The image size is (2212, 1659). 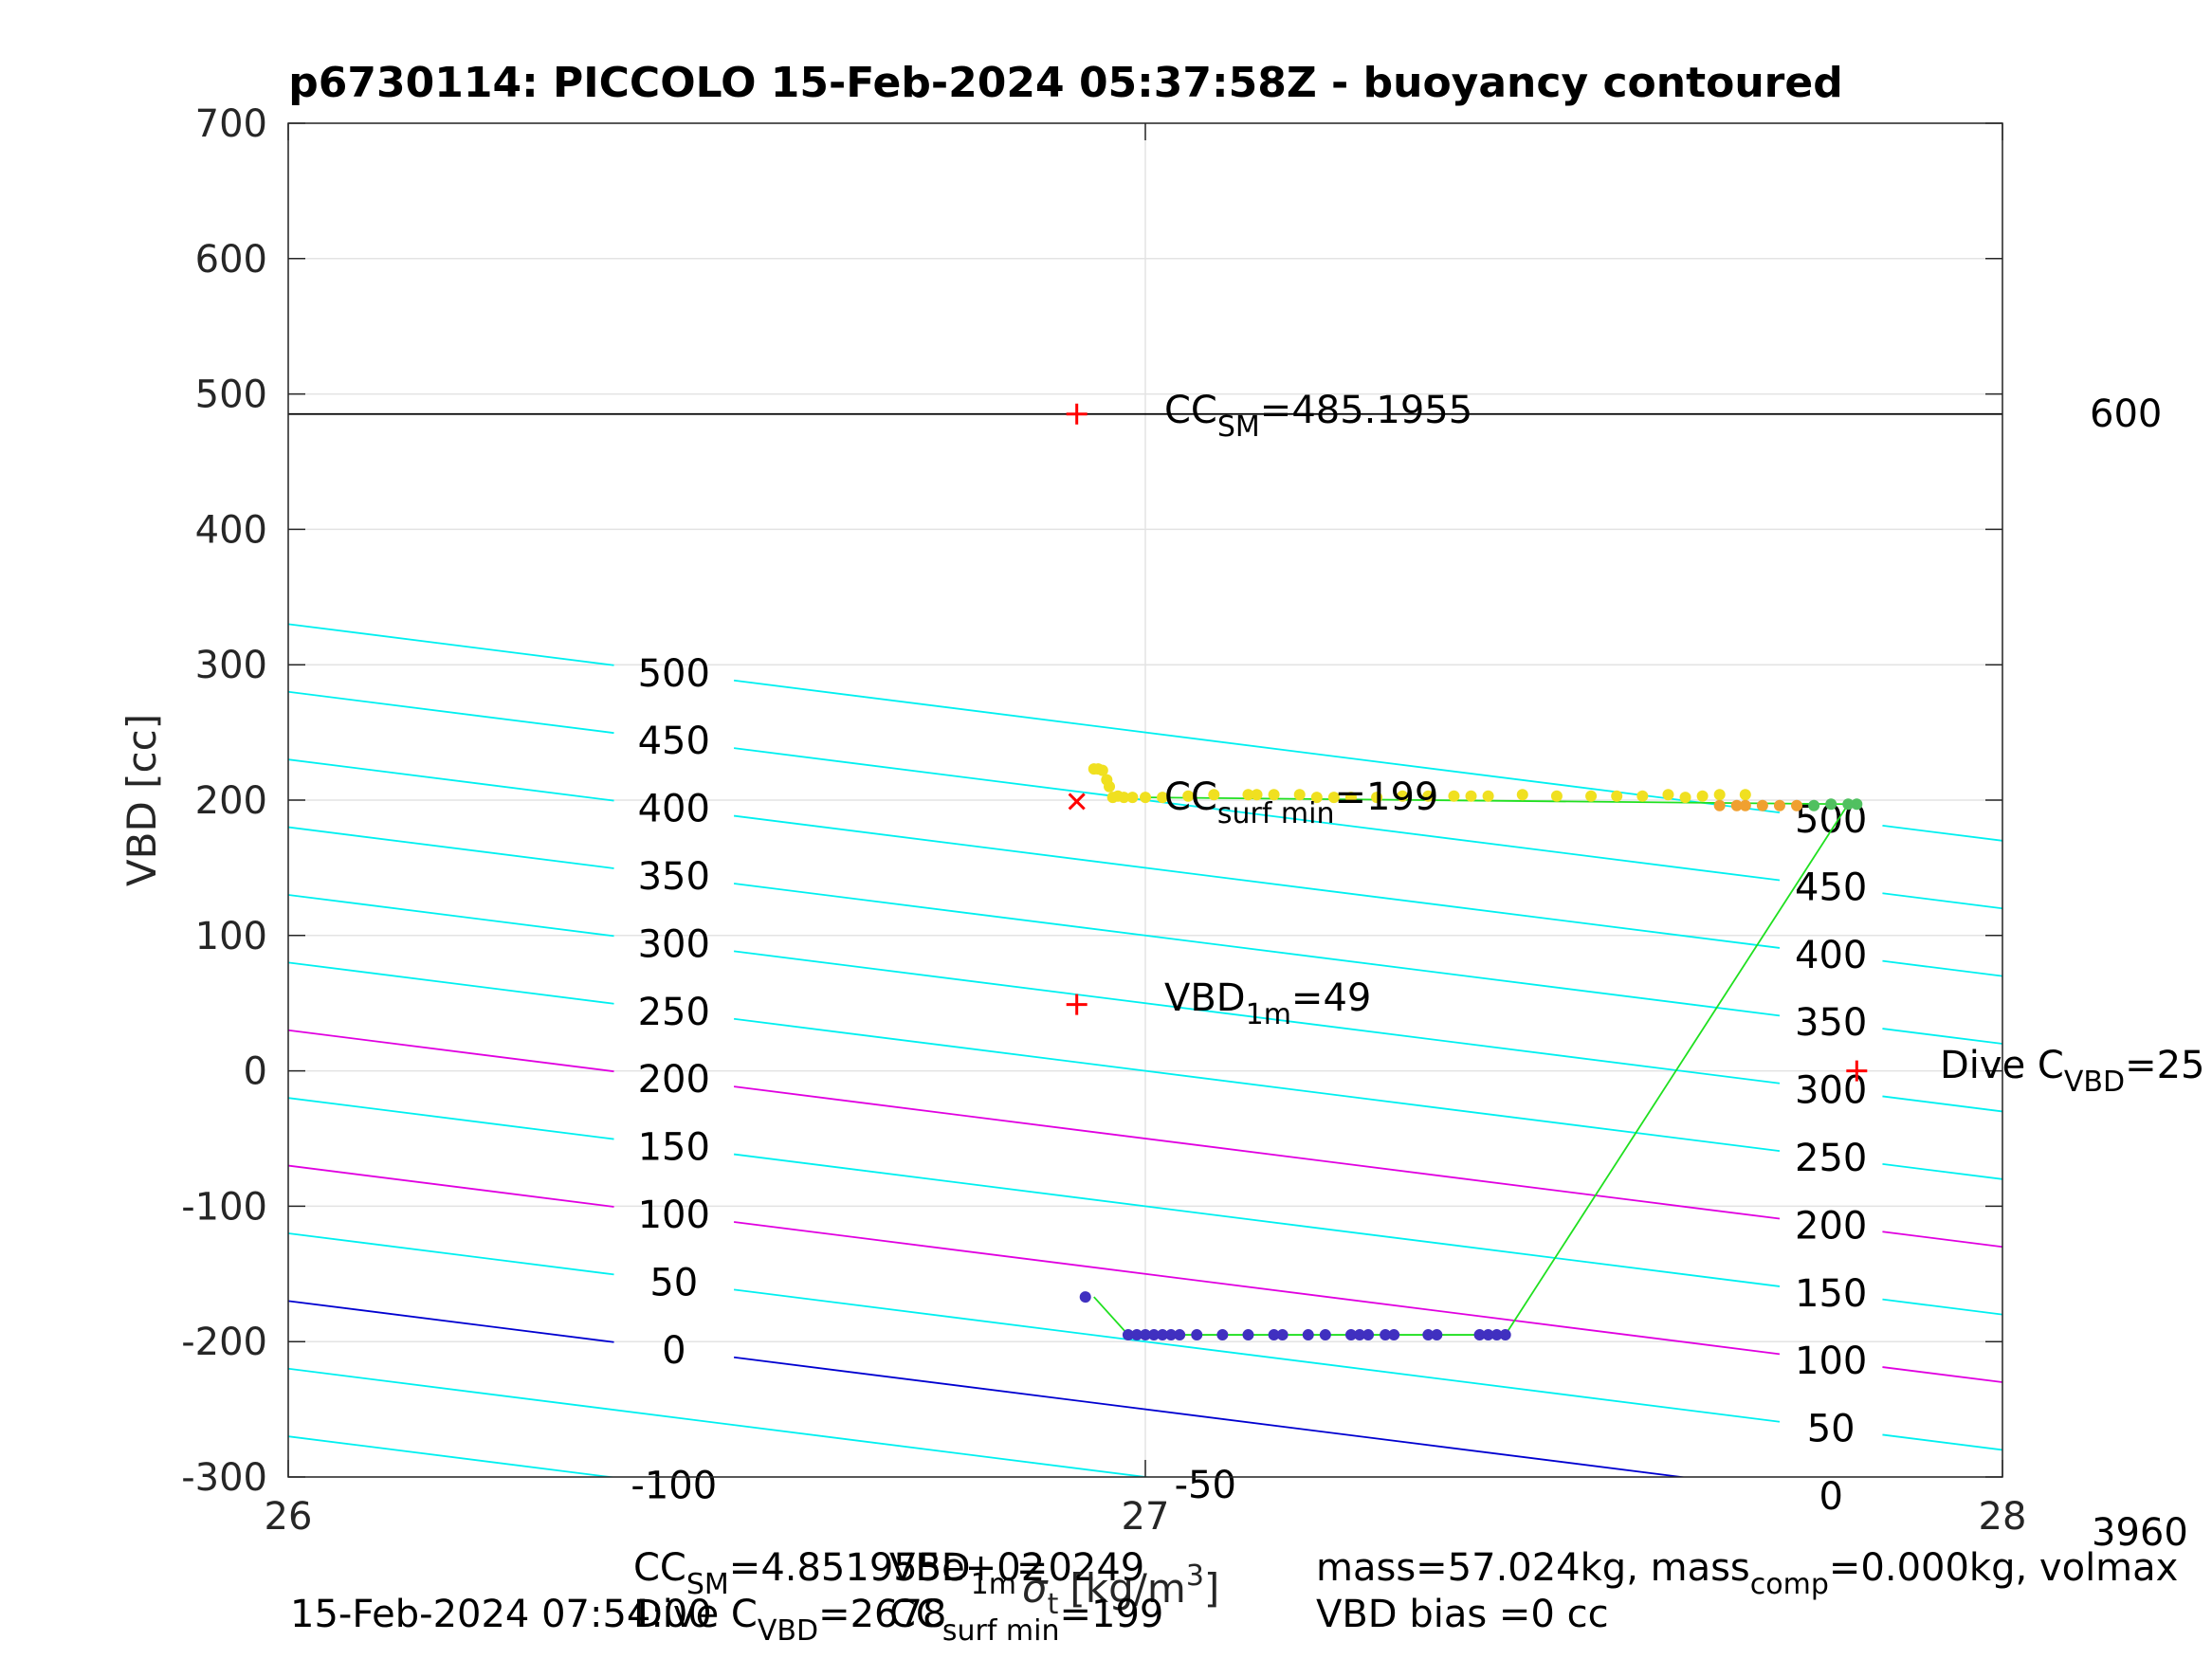 I want to click on y-tick-label: 700, so click(x=231, y=124).